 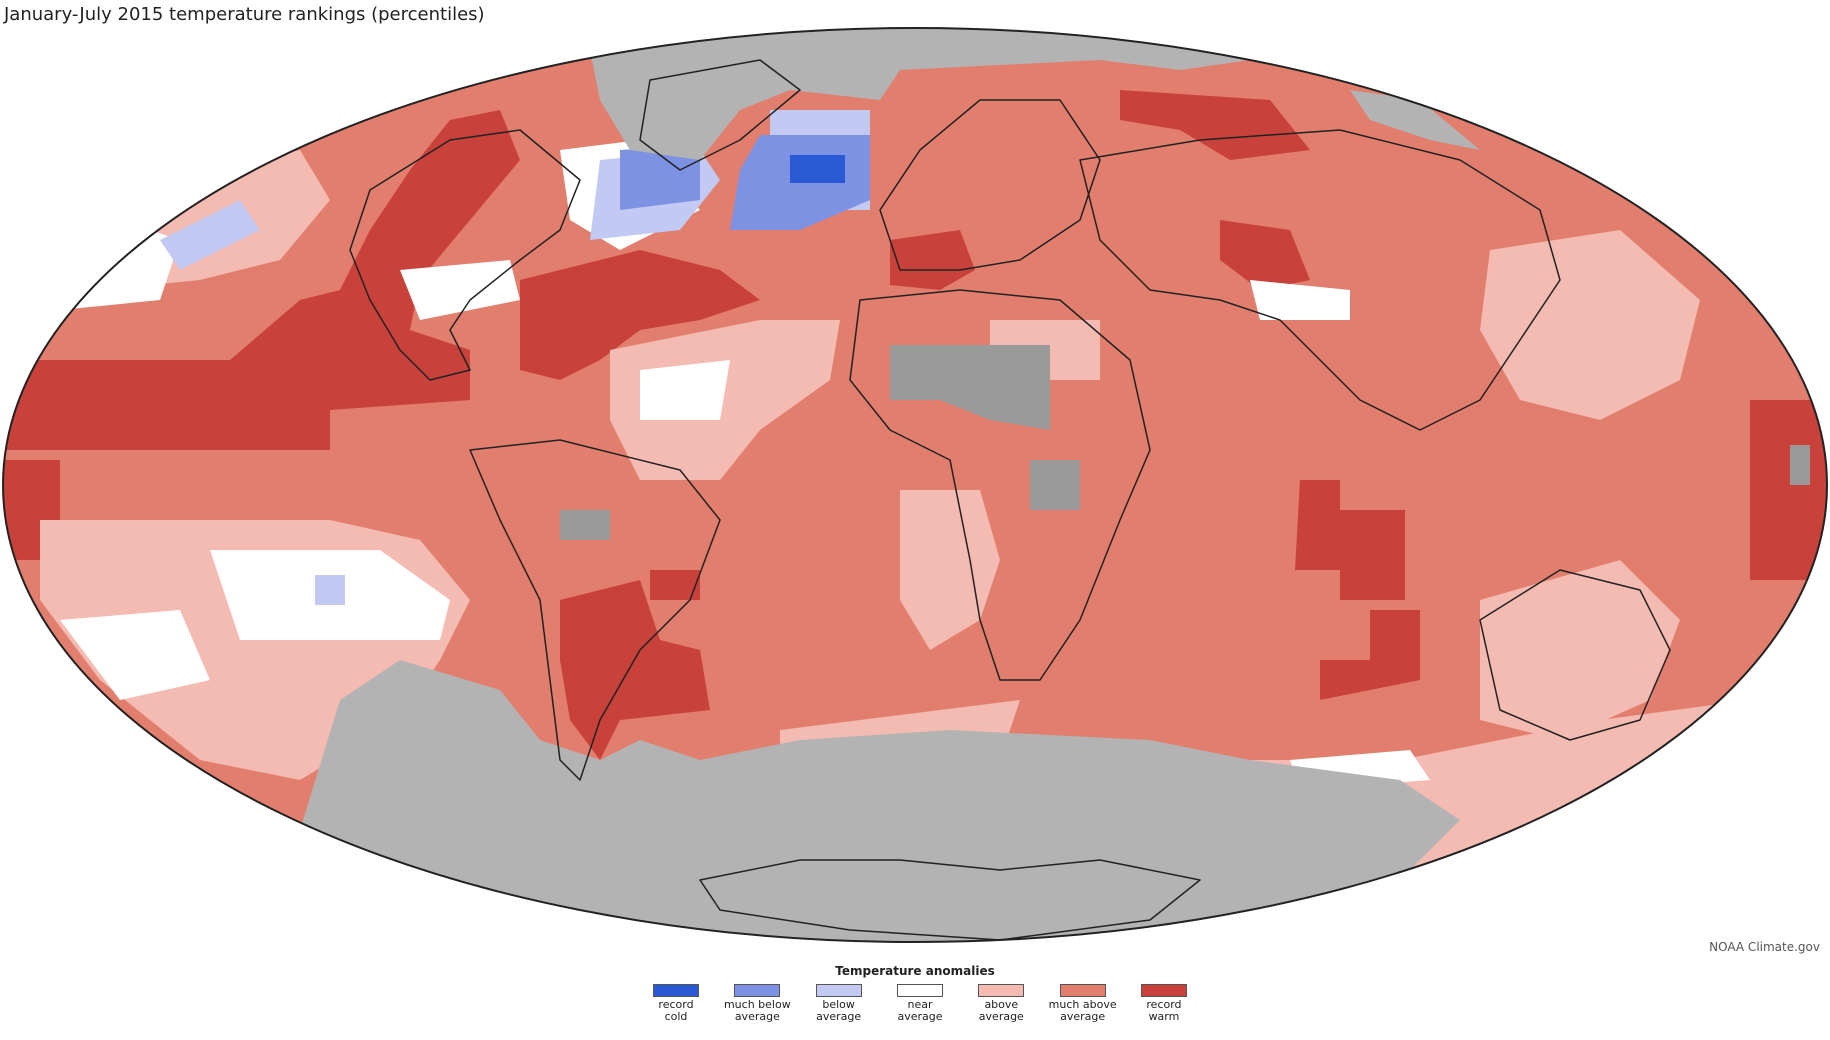 What do you see at coordinates (1350, 540) in the screenshot?
I see `region-record-warm-indian-ocean` at bounding box center [1350, 540].